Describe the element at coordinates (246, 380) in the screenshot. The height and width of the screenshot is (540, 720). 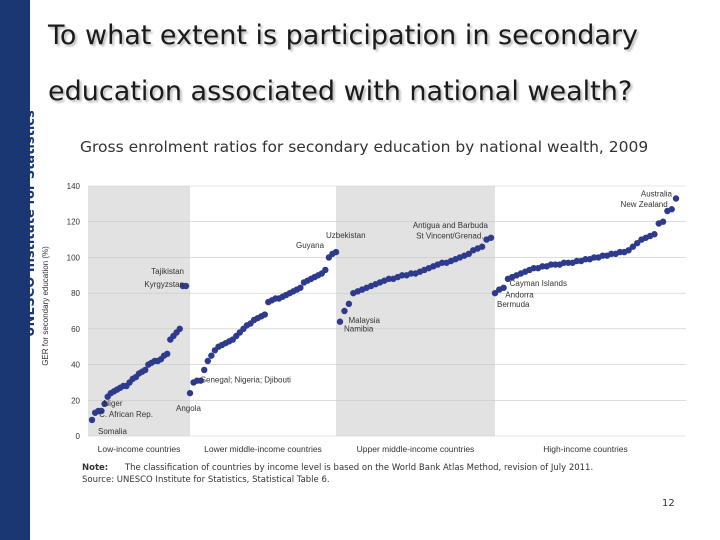
I see `country-label: Senegal; Nigeria; Djibouti` at that location.